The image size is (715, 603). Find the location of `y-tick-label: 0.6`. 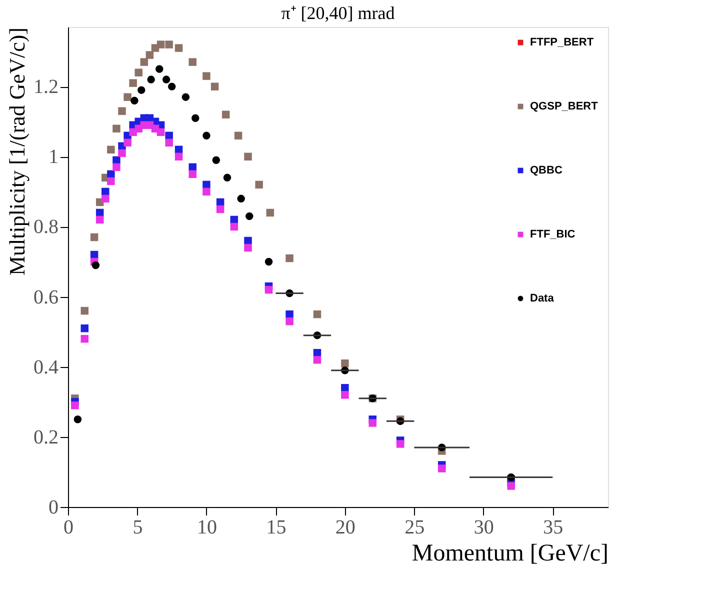

y-tick-label: 0.6 is located at coordinates (46, 297).